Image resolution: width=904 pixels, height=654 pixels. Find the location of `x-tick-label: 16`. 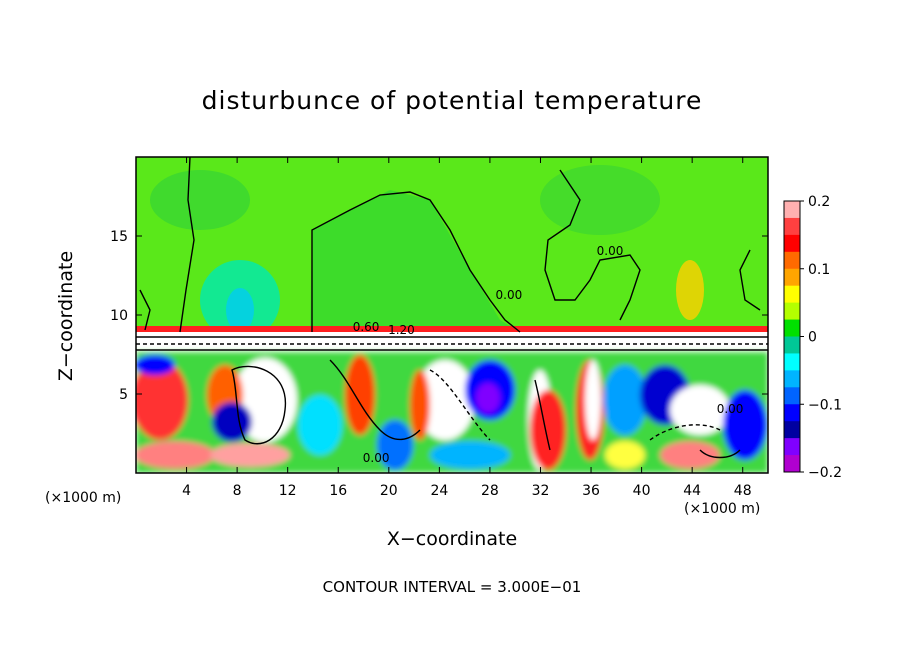

x-tick-label: 16 is located at coordinates (338, 491).